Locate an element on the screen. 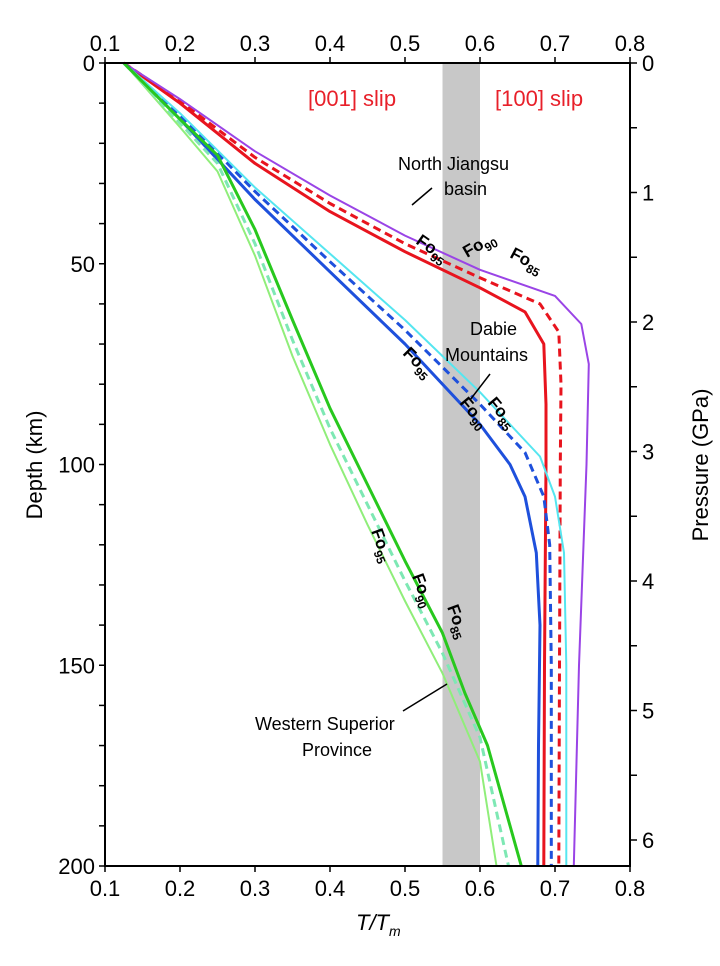 This screenshot has height=966, width=720. svg-text: Depth (km) is located at coordinates (34, 465).